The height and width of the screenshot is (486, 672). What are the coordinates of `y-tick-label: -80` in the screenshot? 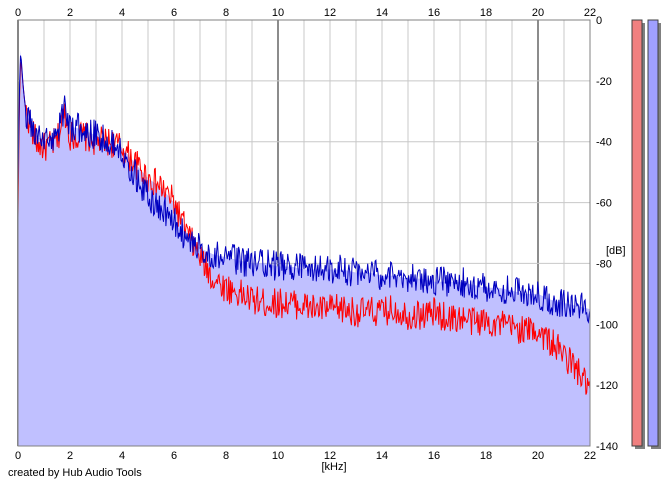 It's located at (604, 264).